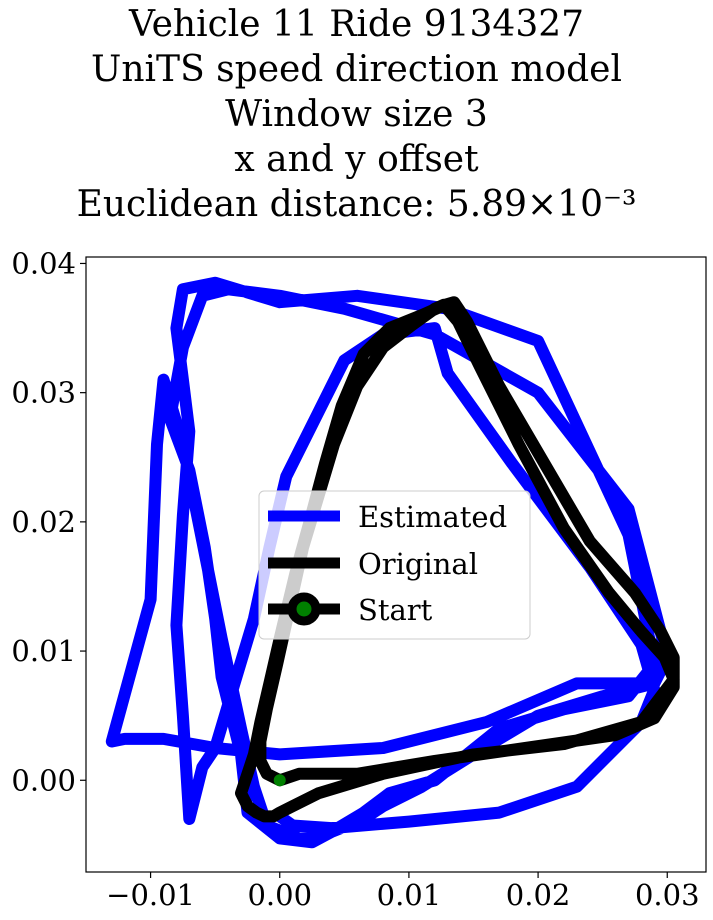 This screenshot has height=920, width=713. What do you see at coordinates (279, 895) in the screenshot?
I see `x-tick-label: 0.00` at bounding box center [279, 895].